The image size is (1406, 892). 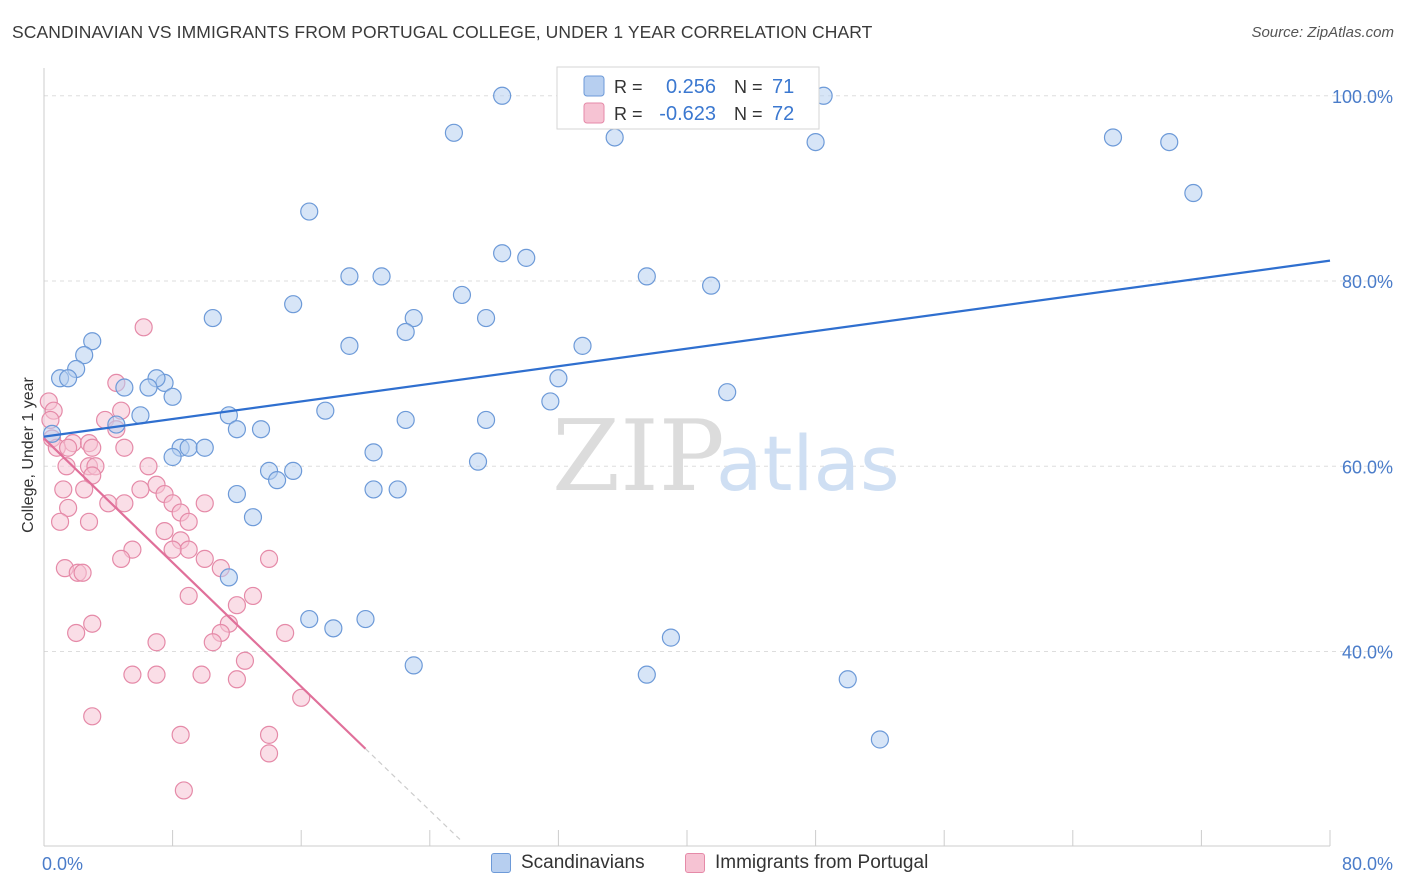 What do you see at coordinates (62, 864) in the screenshot?
I see `x-tick-label-start: 0.0%` at bounding box center [62, 864].